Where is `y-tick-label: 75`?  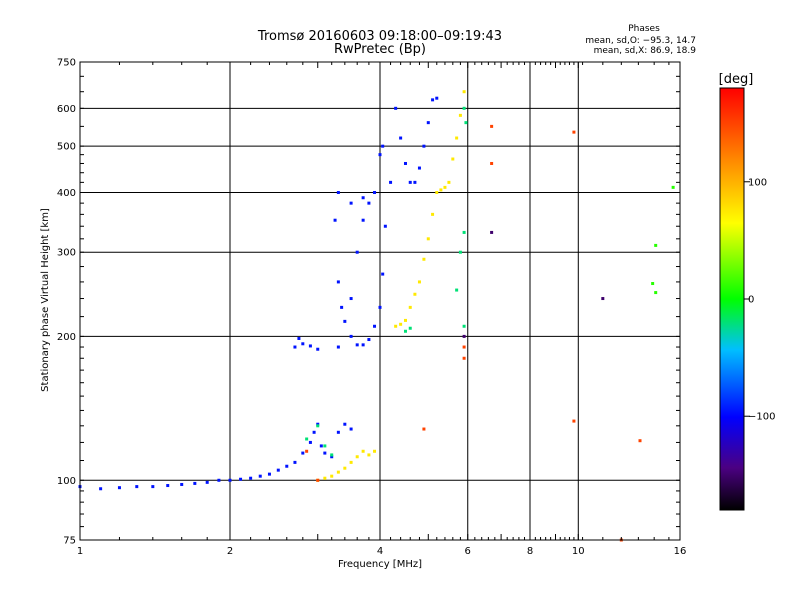 y-tick-label: 75 is located at coordinates (69, 541).